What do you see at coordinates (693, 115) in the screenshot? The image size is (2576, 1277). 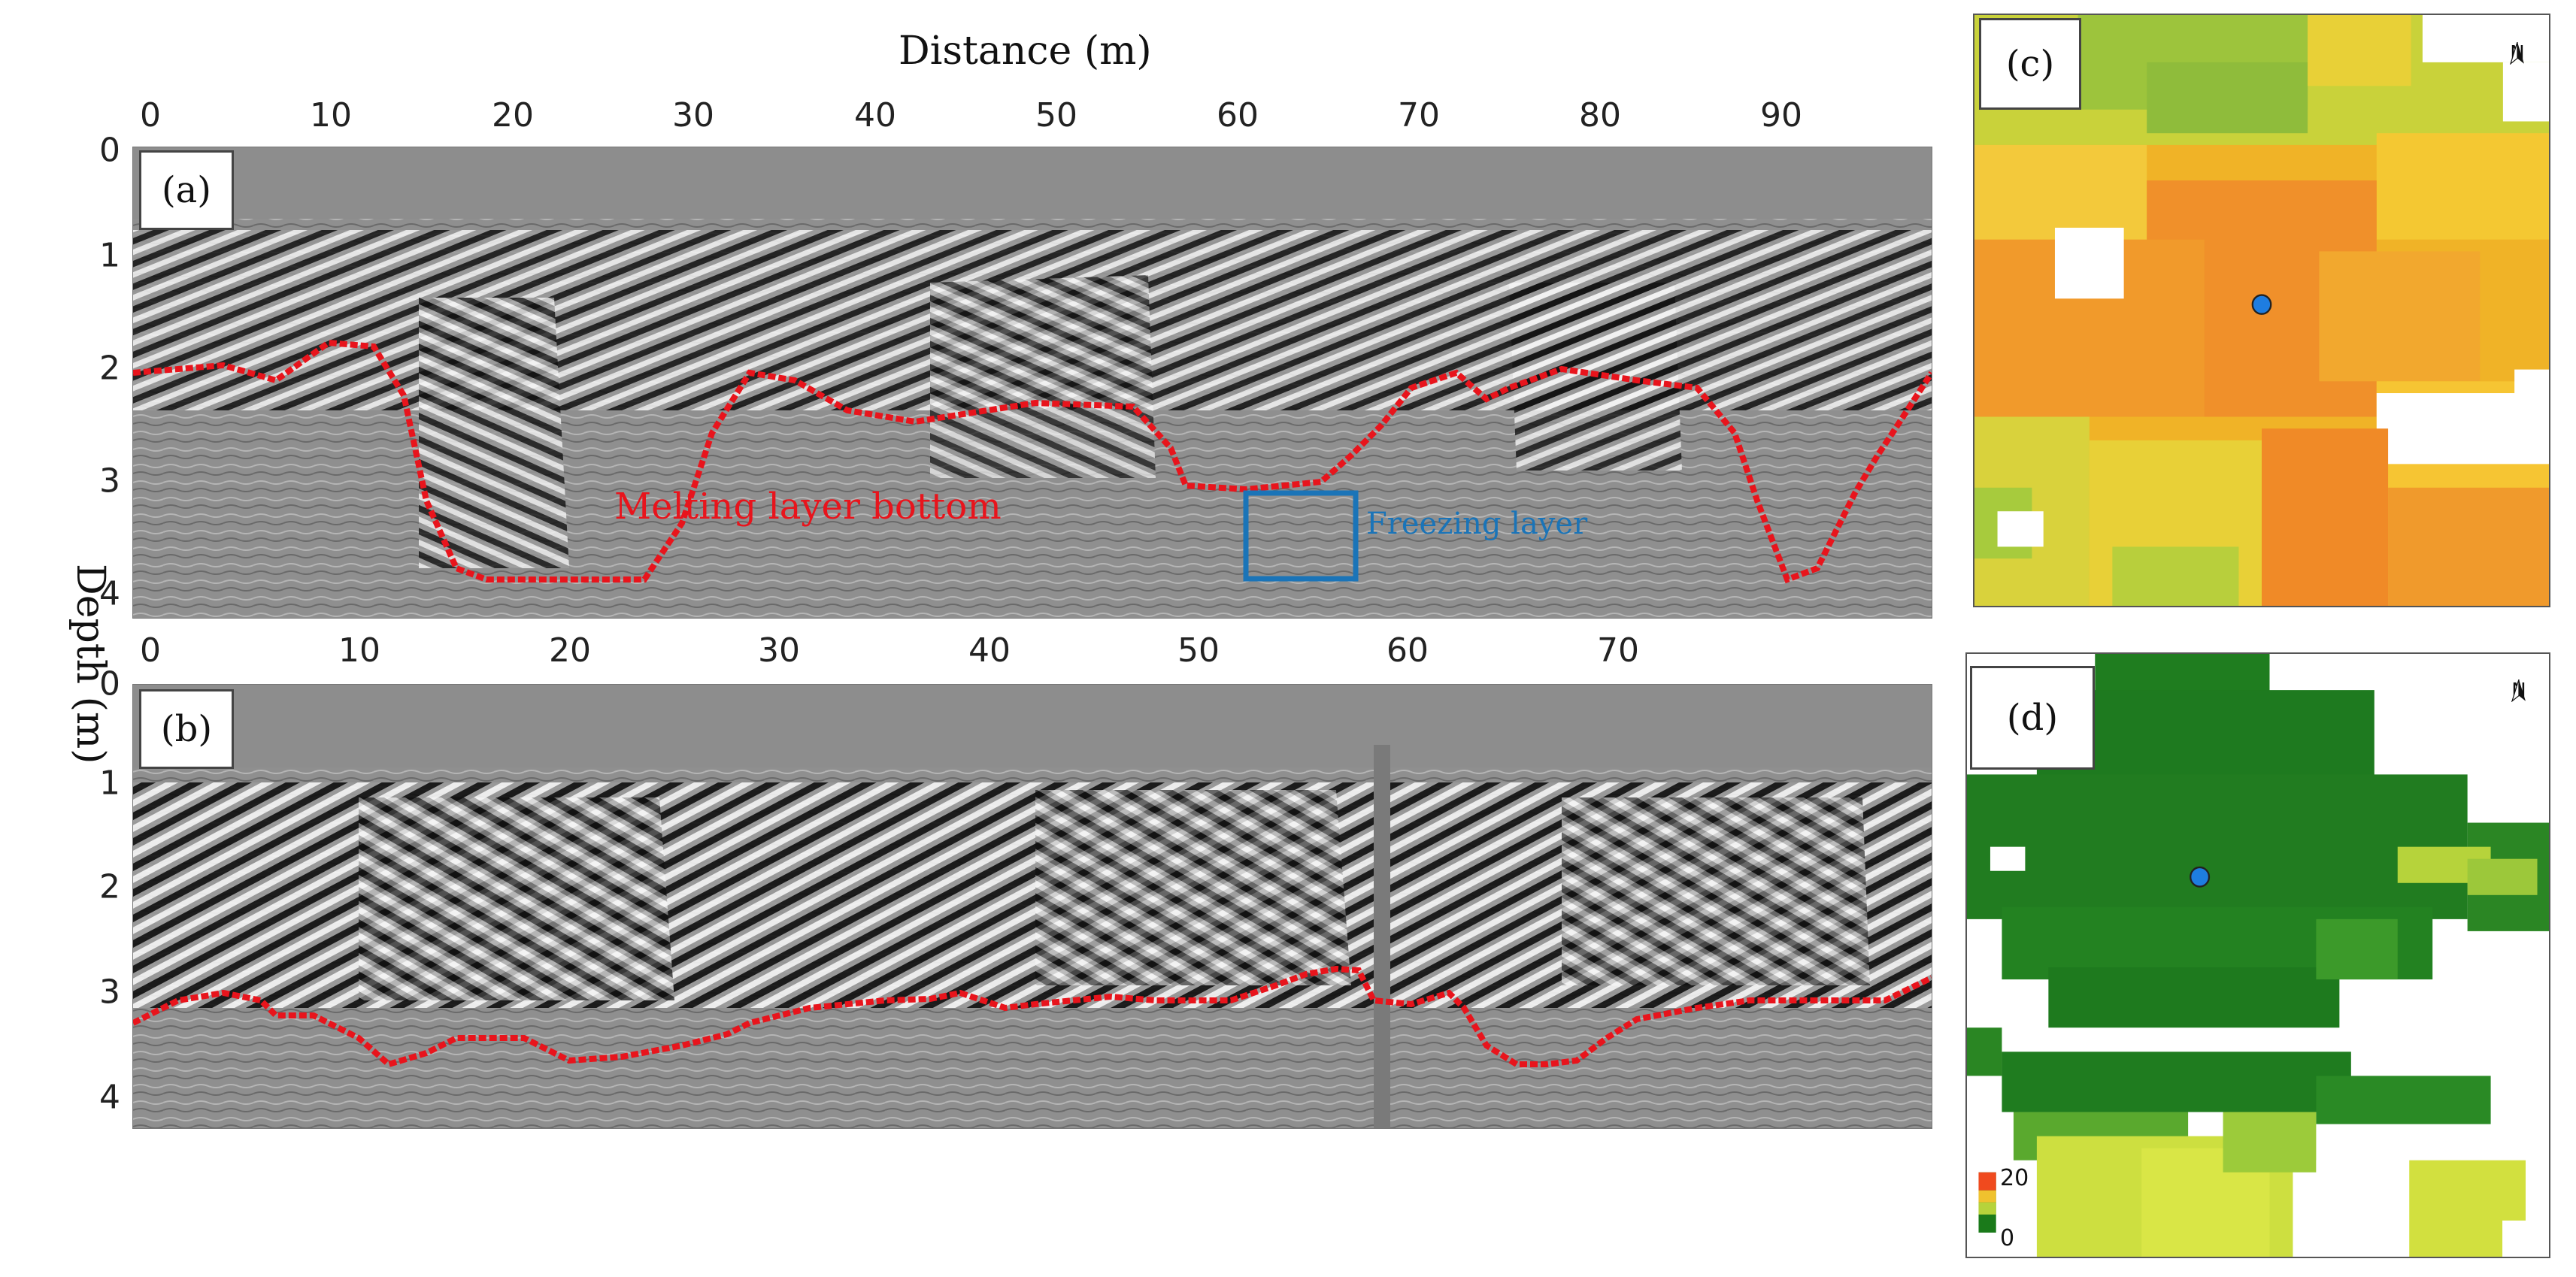 I see `x-tick-a: 30` at bounding box center [693, 115].